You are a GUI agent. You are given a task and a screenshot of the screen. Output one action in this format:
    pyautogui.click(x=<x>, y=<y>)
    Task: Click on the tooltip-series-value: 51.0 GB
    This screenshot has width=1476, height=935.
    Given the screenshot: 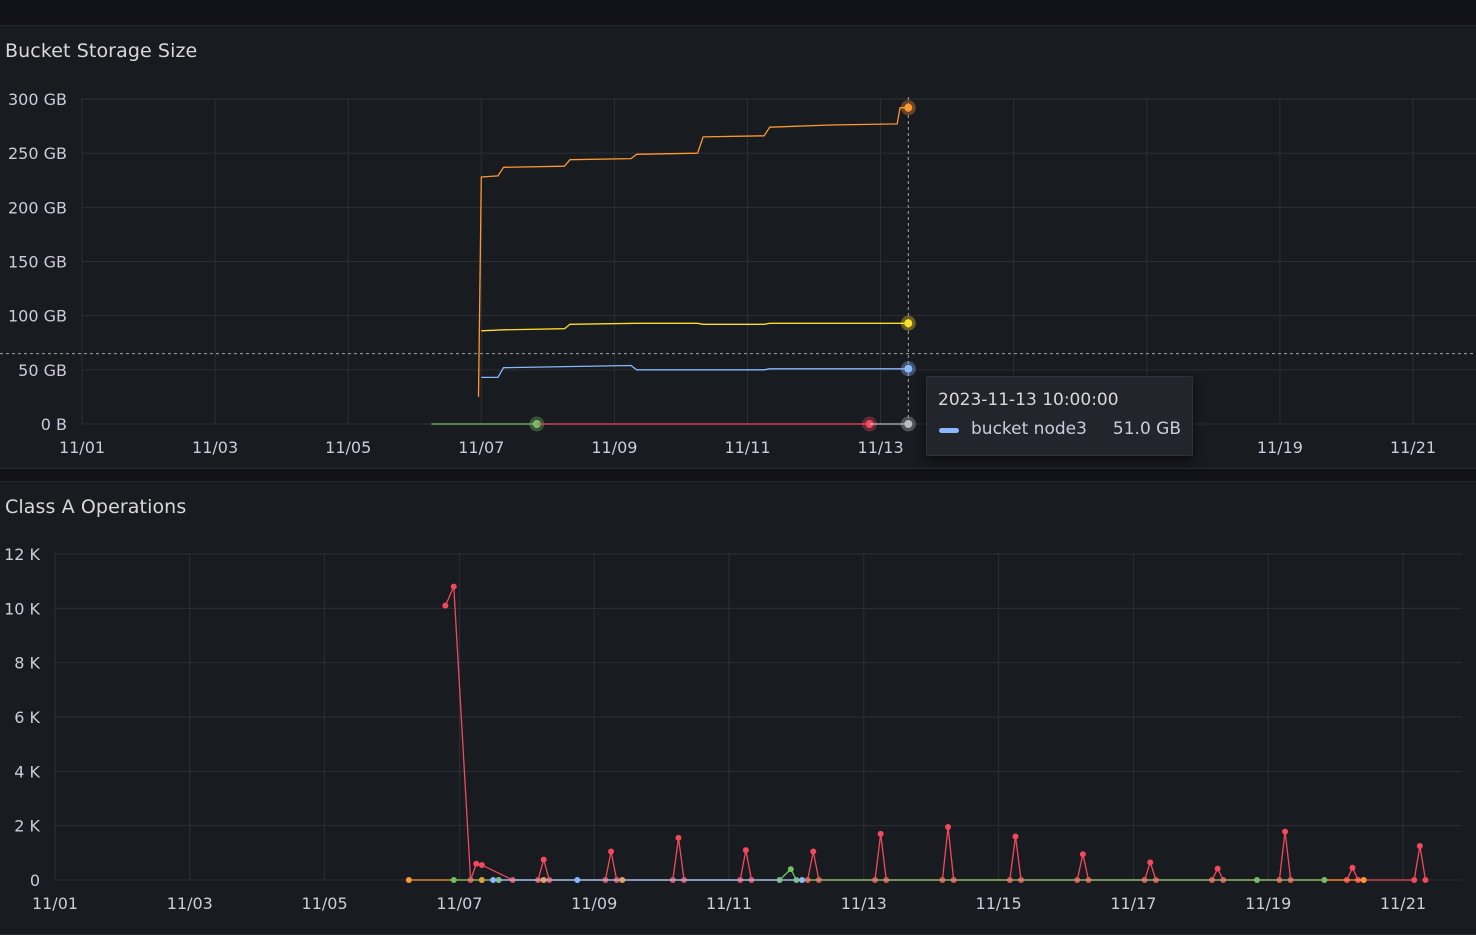 What is the action you would take?
    pyautogui.click(x=1146, y=429)
    